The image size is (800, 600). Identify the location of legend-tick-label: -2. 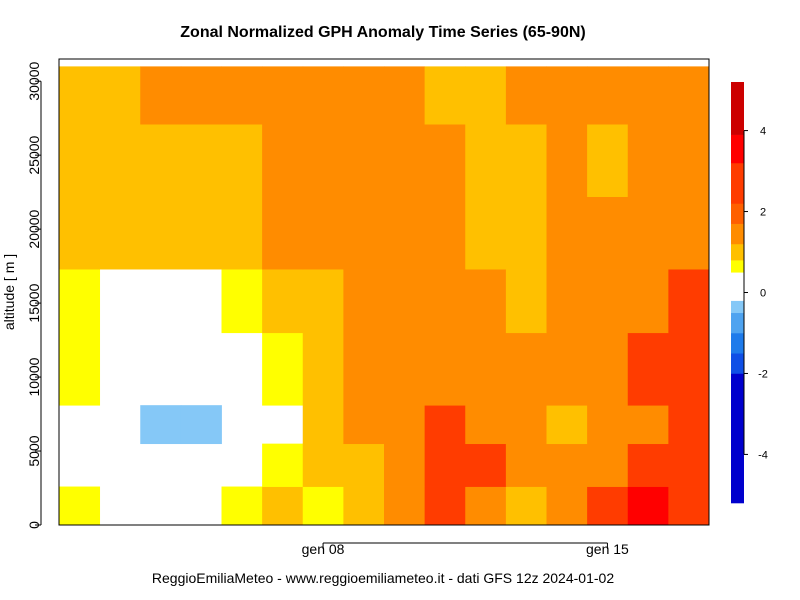
(763, 374).